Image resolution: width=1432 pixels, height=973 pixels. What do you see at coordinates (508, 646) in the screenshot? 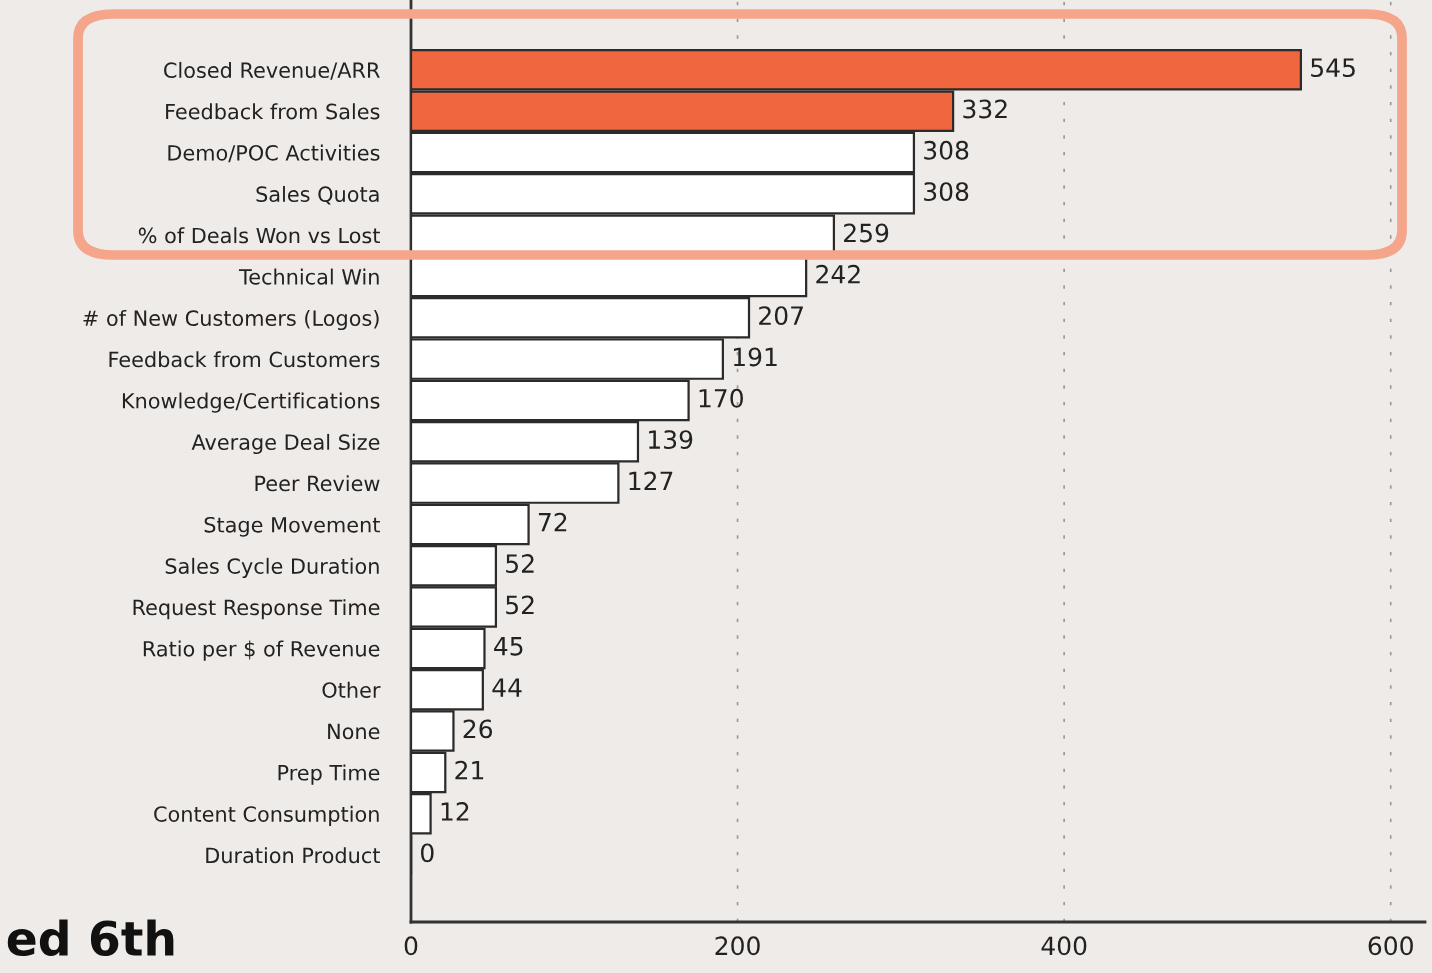
I see `data-label: 45` at bounding box center [508, 646].